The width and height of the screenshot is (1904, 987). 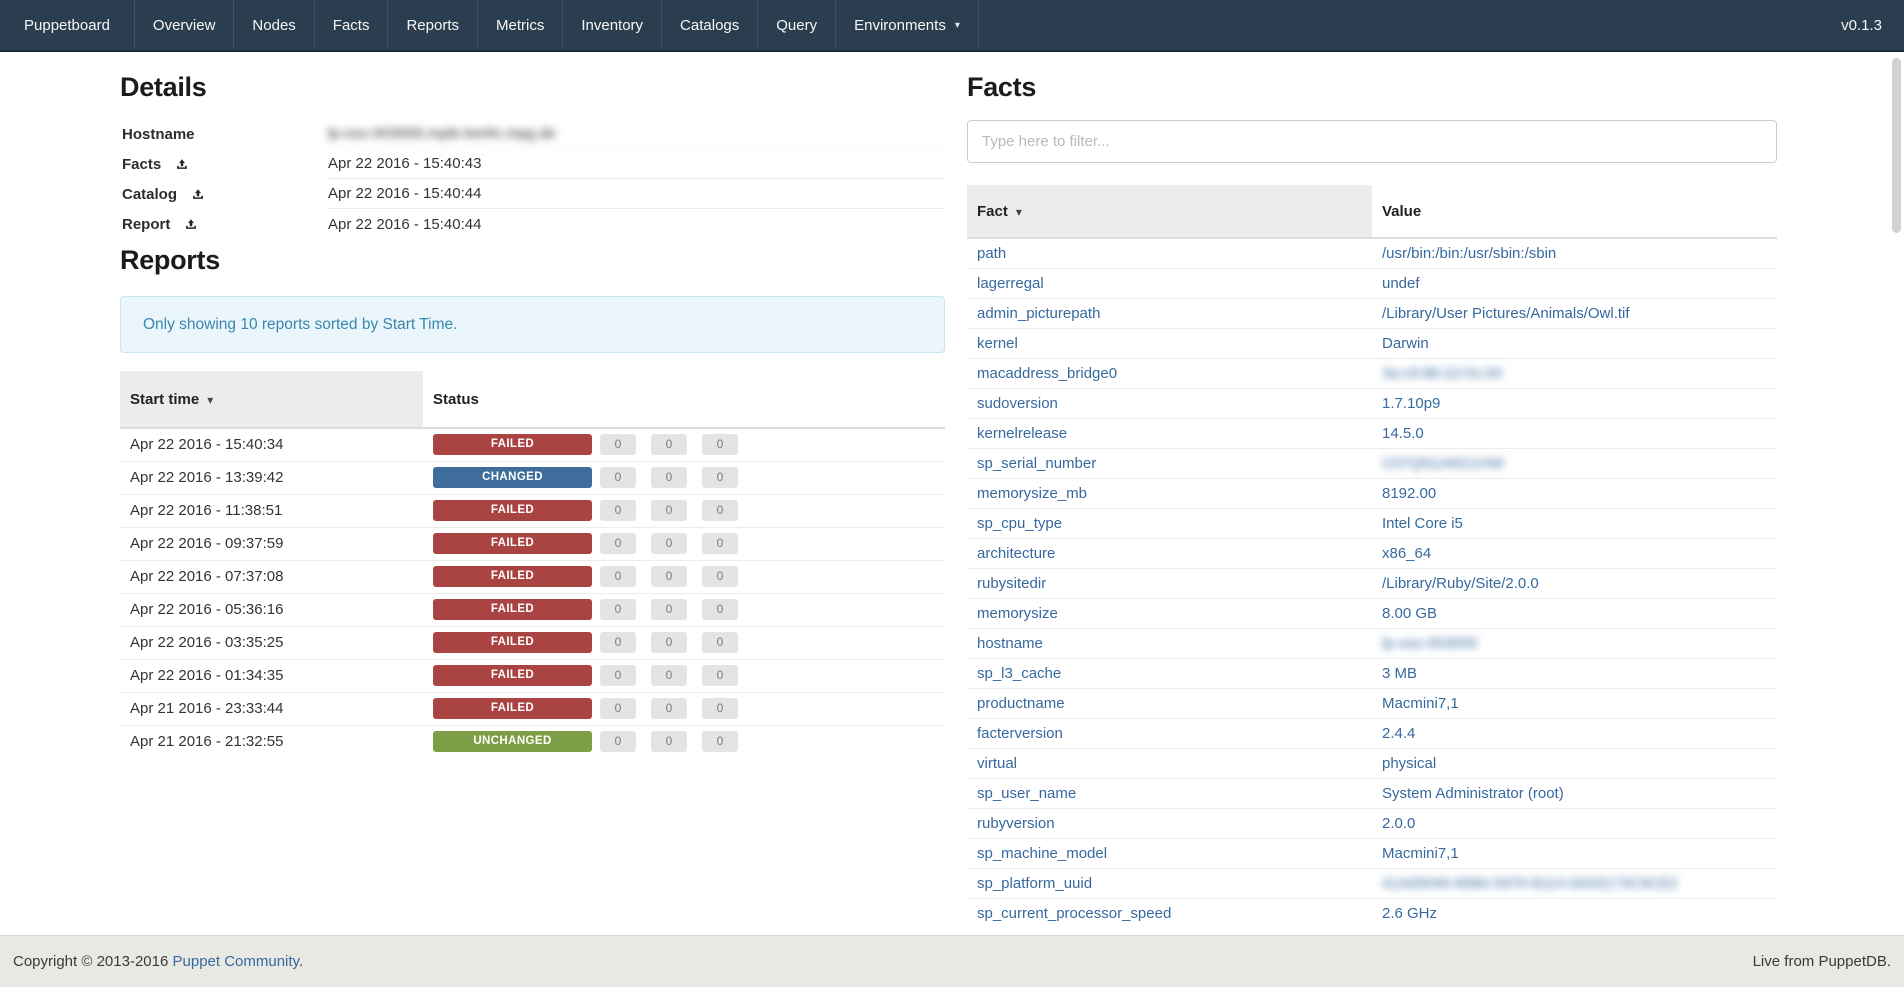 What do you see at coordinates (210, 399) in the screenshot?
I see `sort-descending-icon: ▾` at bounding box center [210, 399].